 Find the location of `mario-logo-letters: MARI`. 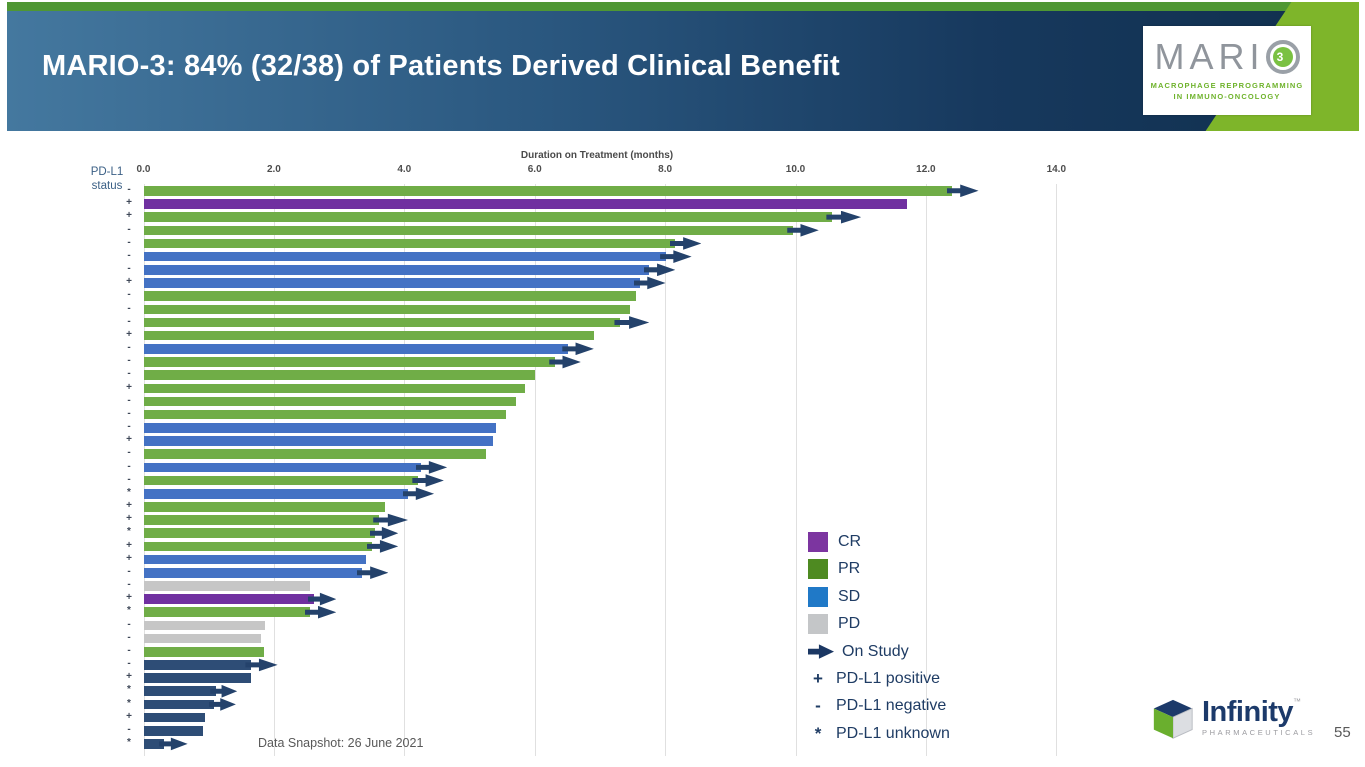

mario-logo-letters: MARI is located at coordinates (1209, 56).